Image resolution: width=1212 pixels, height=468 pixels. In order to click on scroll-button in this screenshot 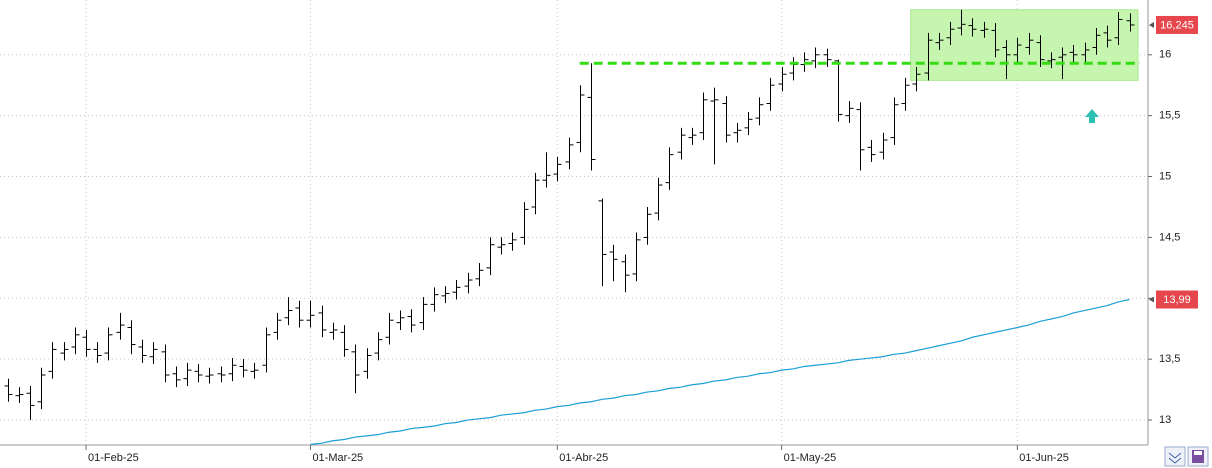, I will do `click(1175, 456)`.